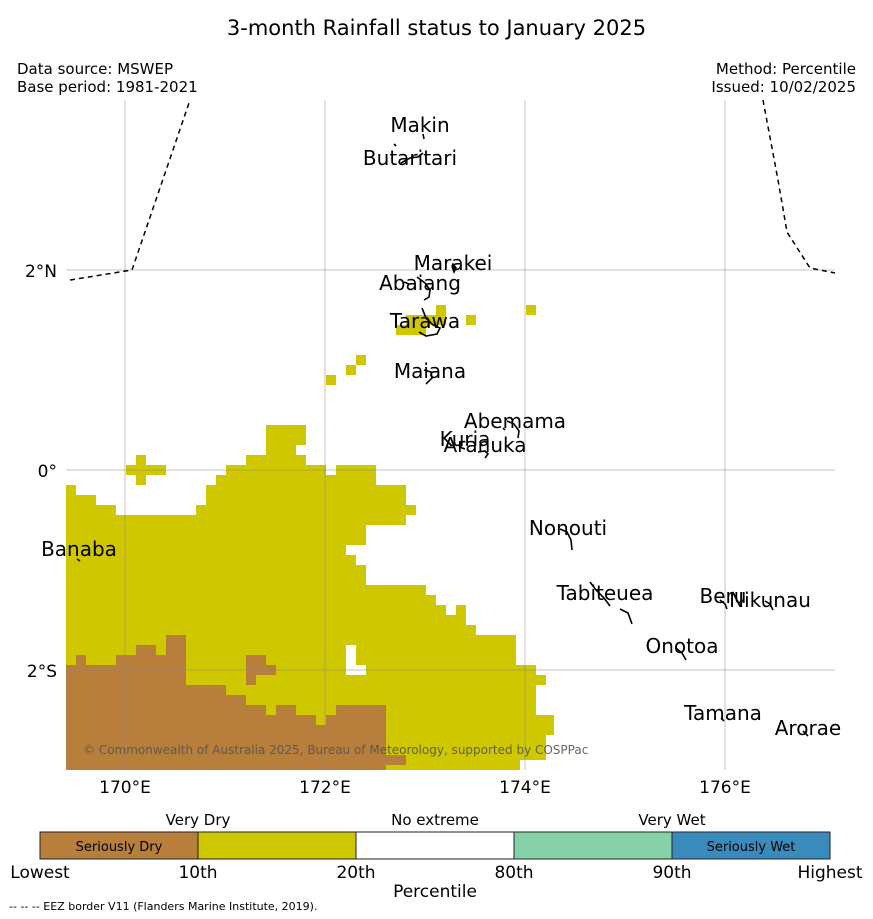 The image size is (873, 919). Describe the element at coordinates (79, 549) in the screenshot. I see `place-label-banaba: Banaba` at that location.